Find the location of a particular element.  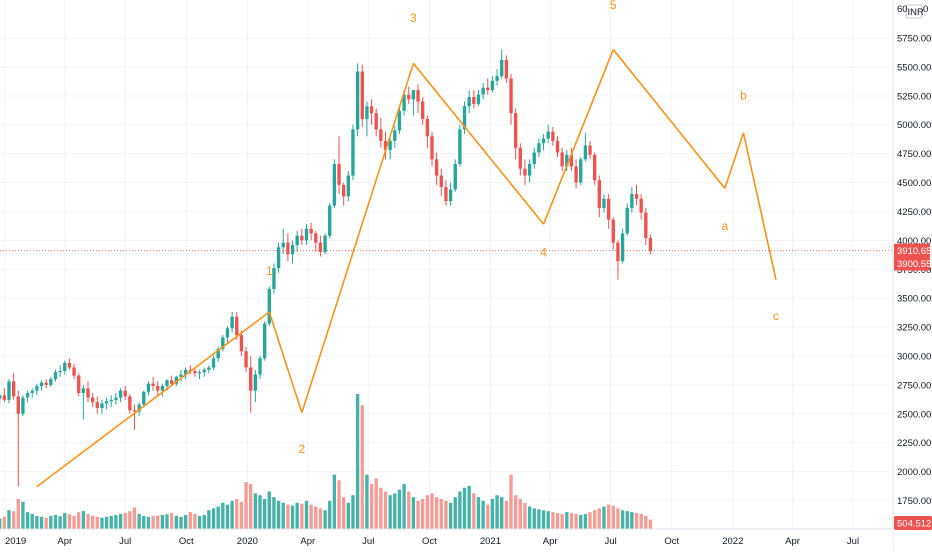

time-tick-label: Oct is located at coordinates (429, 541).